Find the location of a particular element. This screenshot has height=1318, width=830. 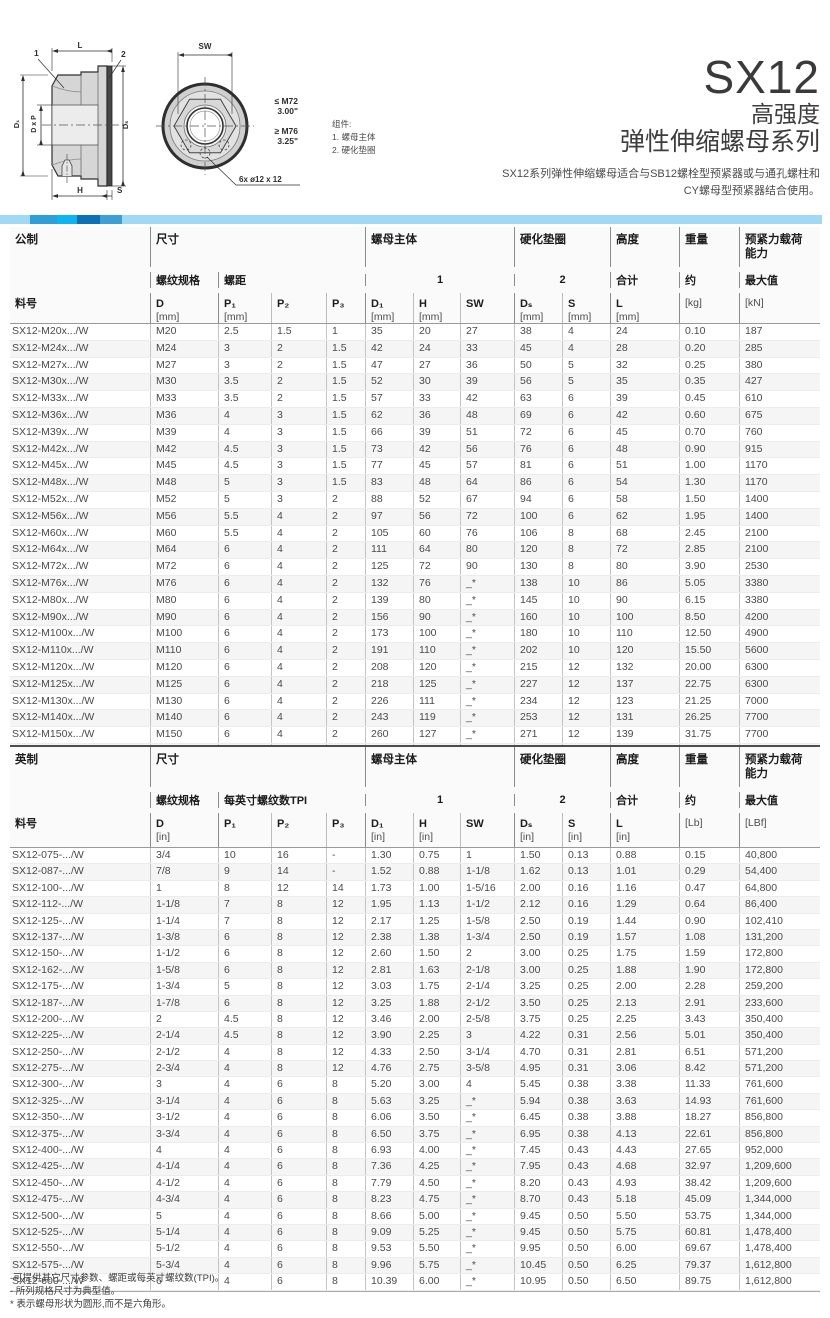

accent-bar is located at coordinates (411, 219).